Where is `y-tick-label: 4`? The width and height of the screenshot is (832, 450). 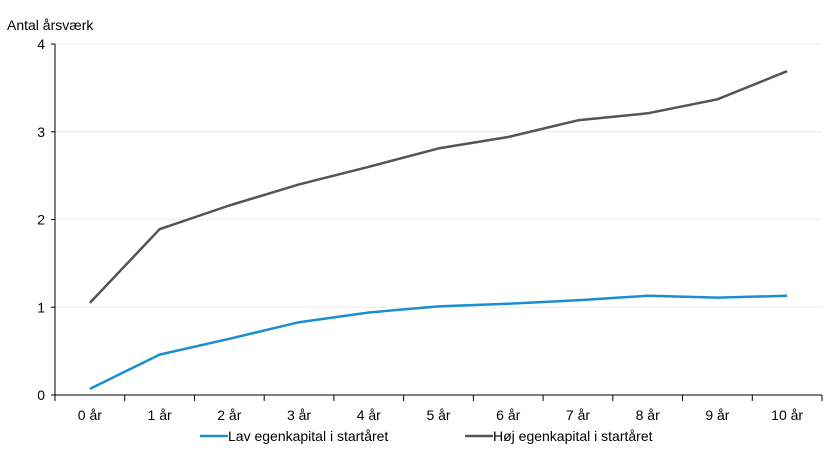 y-tick-label: 4 is located at coordinates (41, 44).